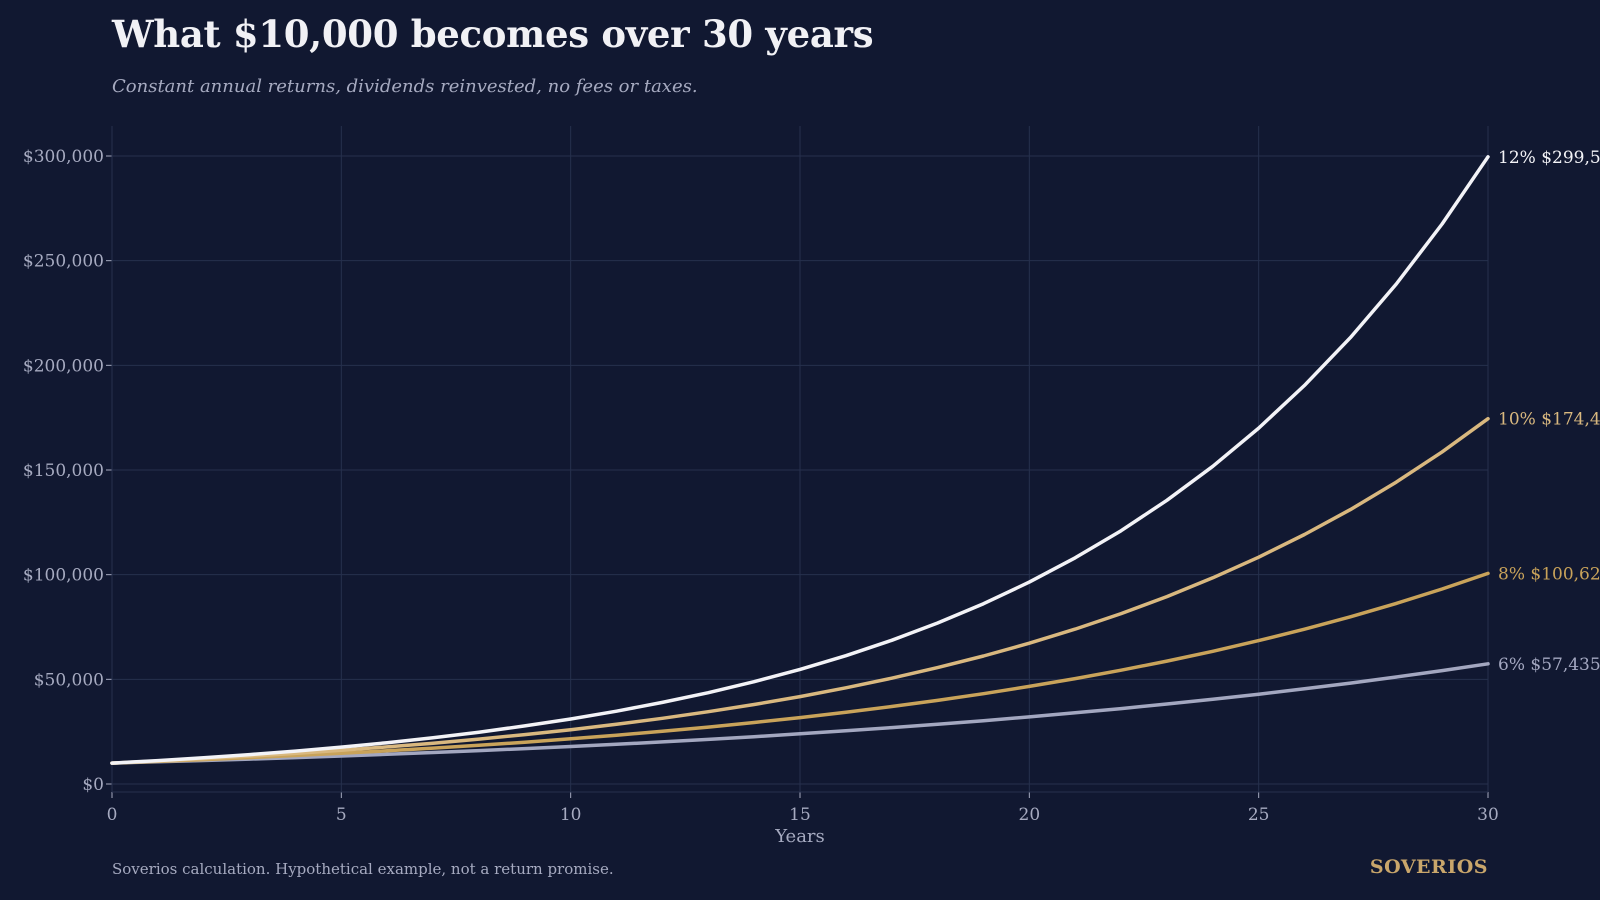 The height and width of the screenshot is (900, 1600). I want to click on series-line-6pct, so click(800, 713).